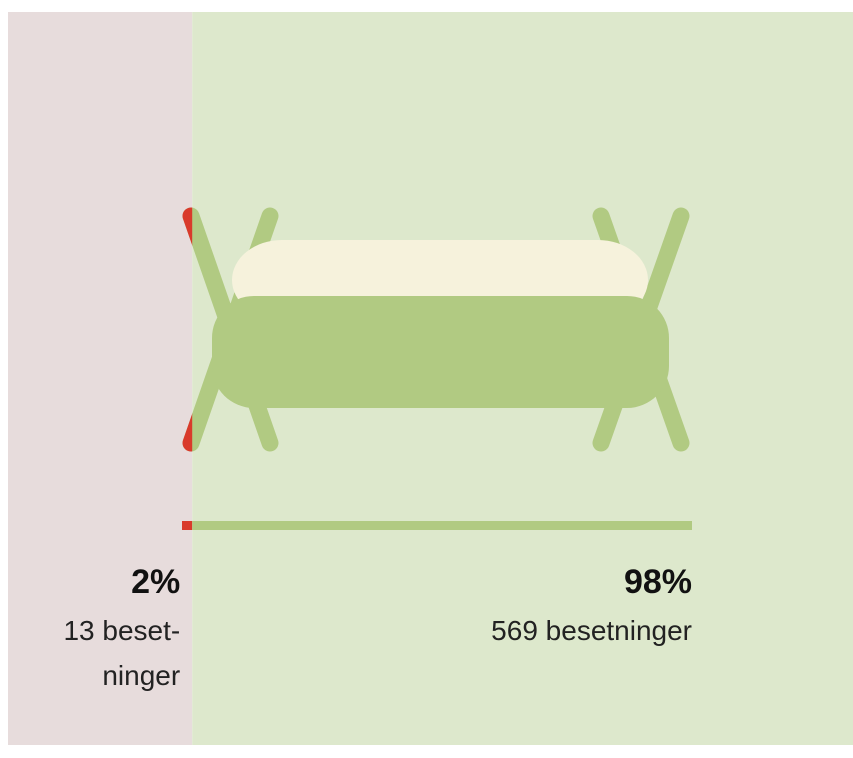 This screenshot has height=758, width=853. What do you see at coordinates (657, 582) in the screenshot?
I see `percent-label: 98%` at bounding box center [657, 582].